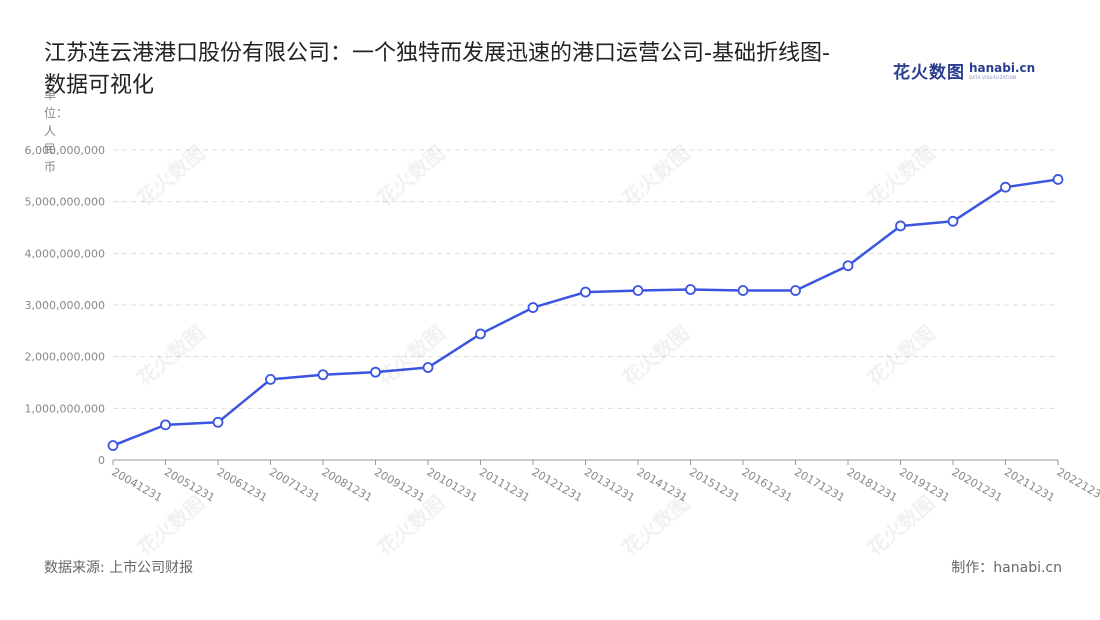 Image resolution: width=1100 pixels, height=620 pixels. What do you see at coordinates (585, 462) in the screenshot?
I see `x-axis` at bounding box center [585, 462].